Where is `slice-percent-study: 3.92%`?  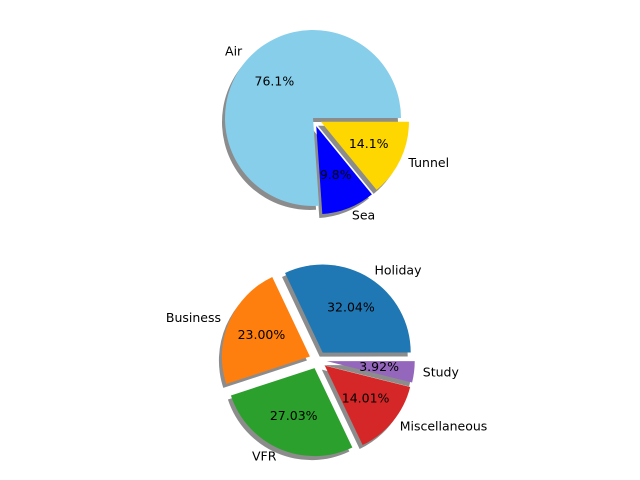 slice-percent-study: 3.92% is located at coordinates (379, 366).